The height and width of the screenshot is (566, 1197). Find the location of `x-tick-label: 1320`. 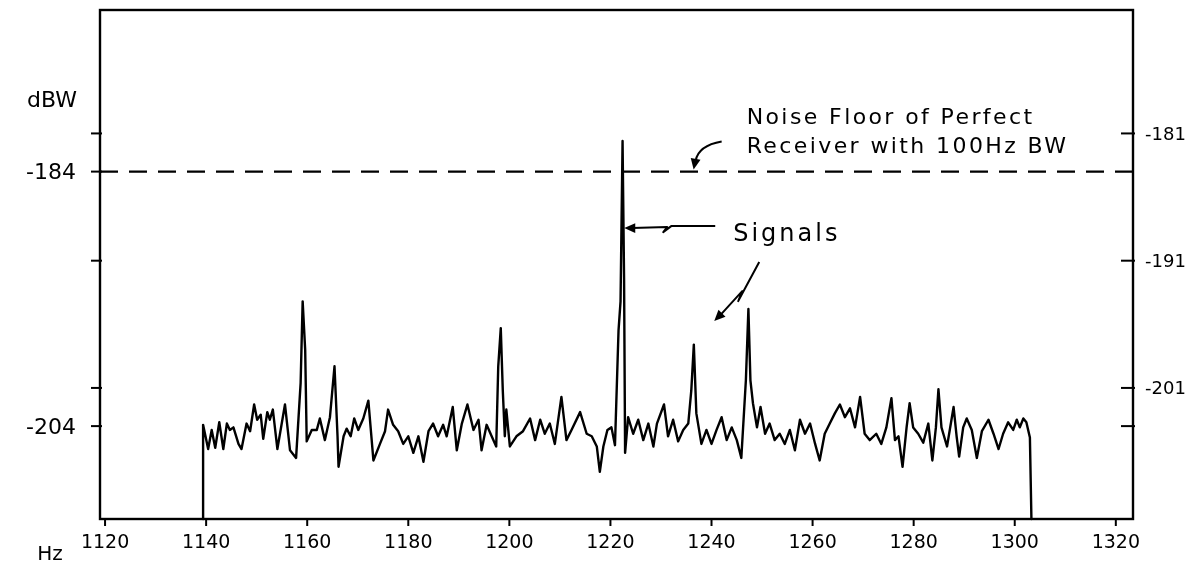

x-tick-label: 1320 is located at coordinates (1115, 541).